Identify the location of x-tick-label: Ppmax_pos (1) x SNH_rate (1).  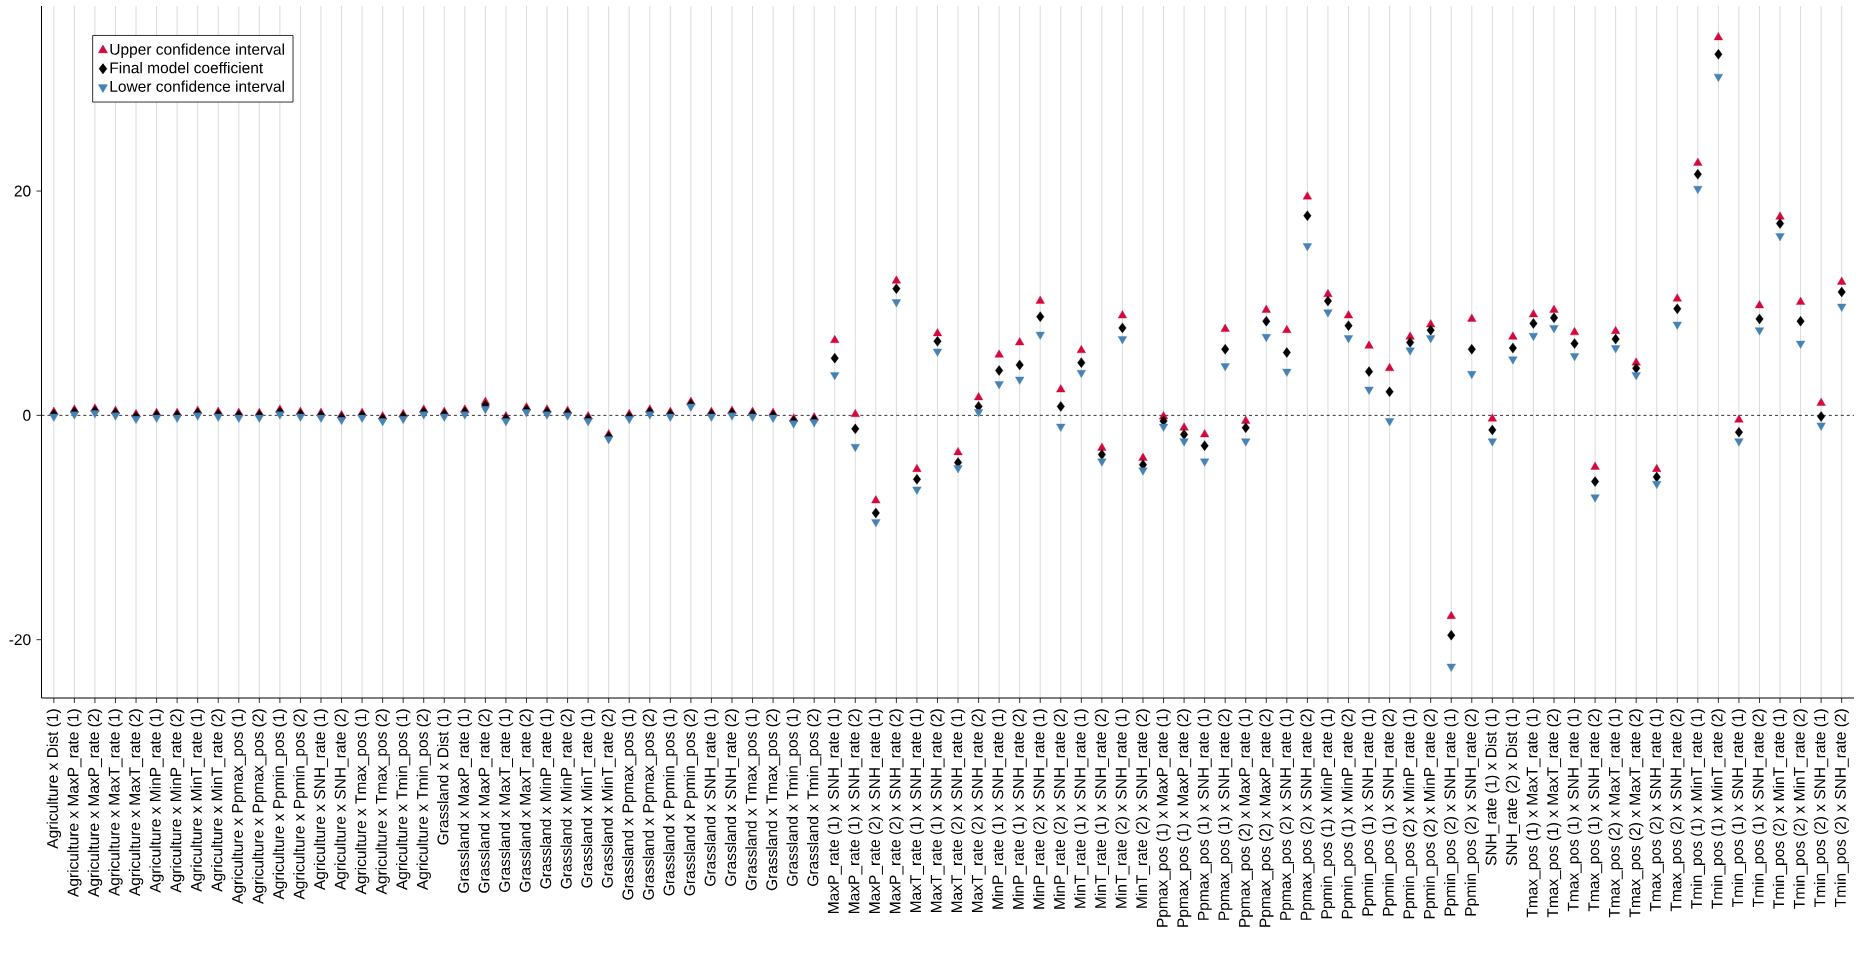
(1204, 814).